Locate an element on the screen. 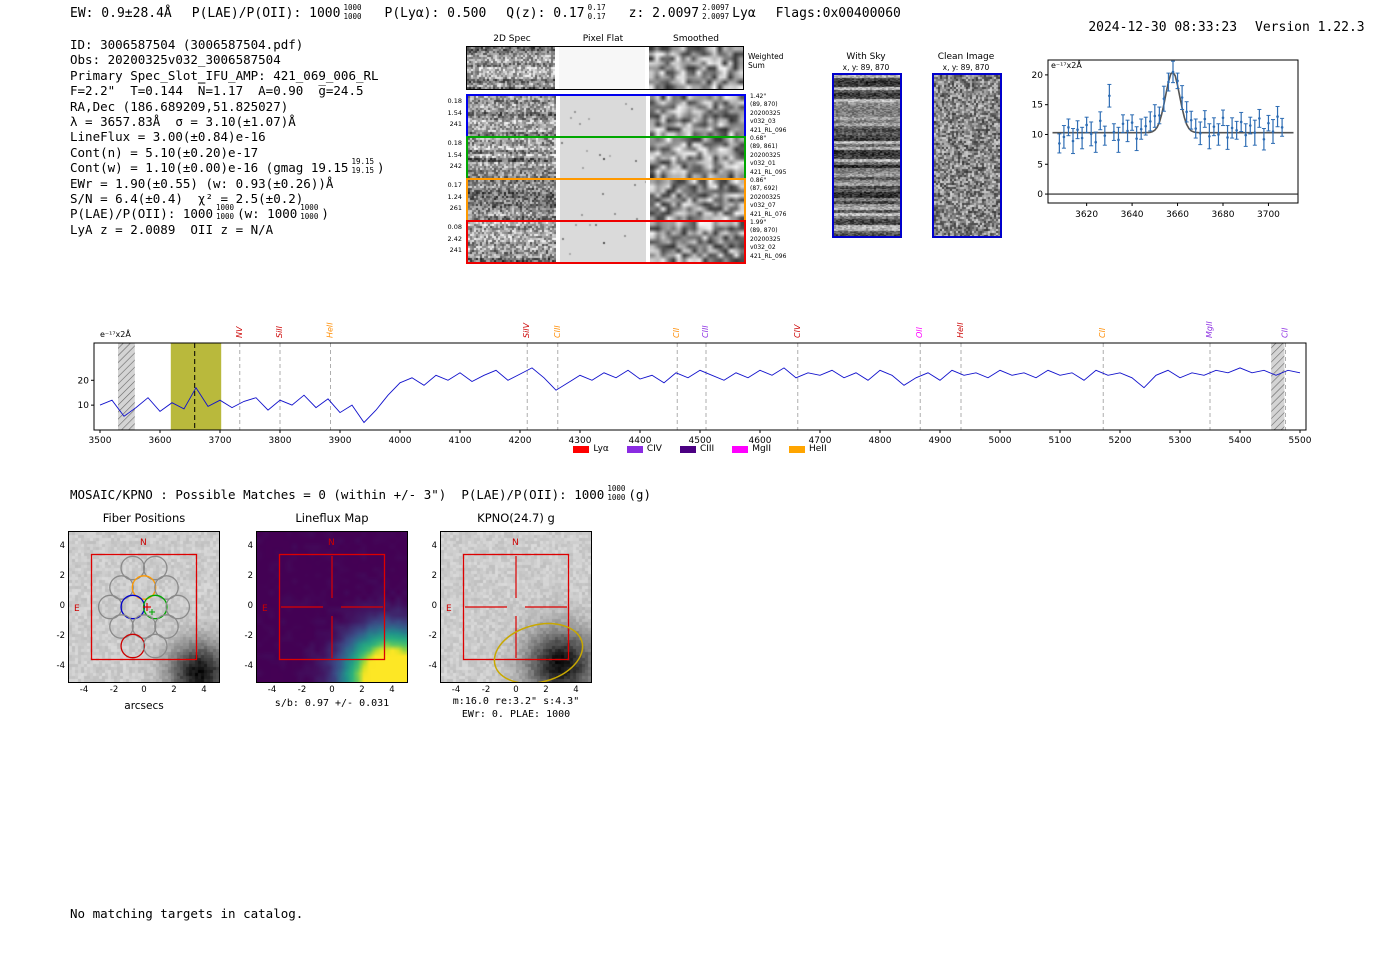 Image resolution: width=1400 pixels, height=953 pixels. smooth-image is located at coordinates (697, 242).